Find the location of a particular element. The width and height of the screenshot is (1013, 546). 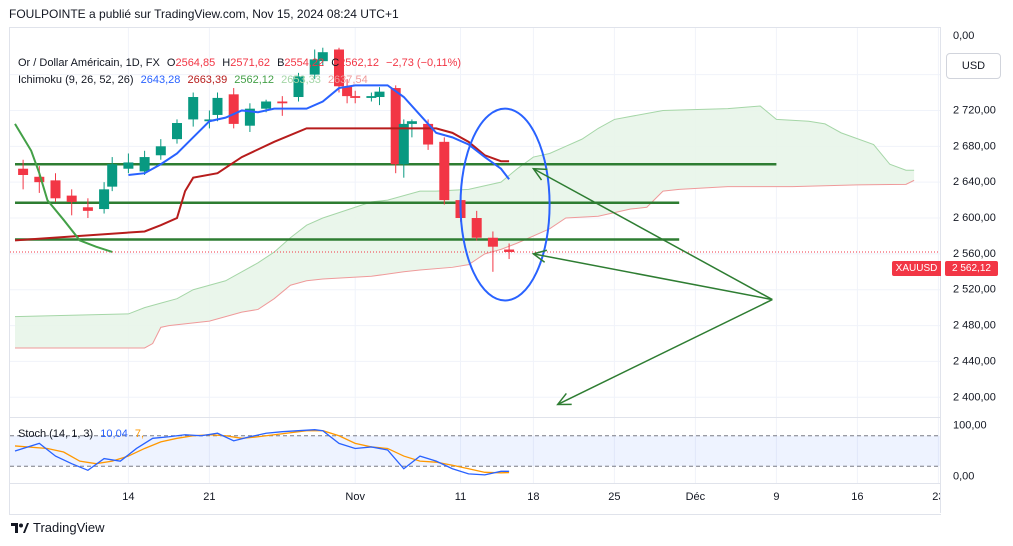

time-axis-svg: 14 21 Nov 11 18 25 Déc 9 16 23 is located at coordinates (531, 497).